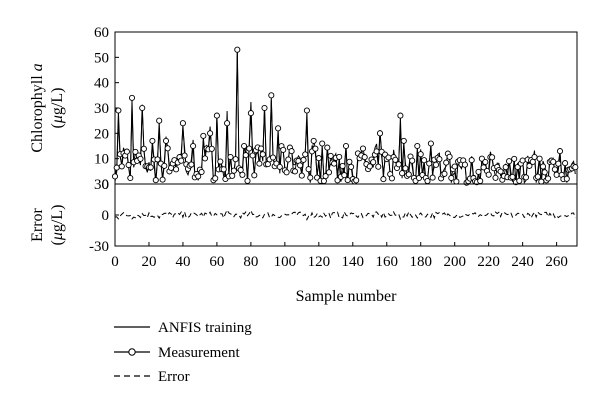 Image resolution: width=600 pixels, height=408 pixels. What do you see at coordinates (205, 328) in the screenshot?
I see `legend-label-anfis: ANFIS training` at bounding box center [205, 328].